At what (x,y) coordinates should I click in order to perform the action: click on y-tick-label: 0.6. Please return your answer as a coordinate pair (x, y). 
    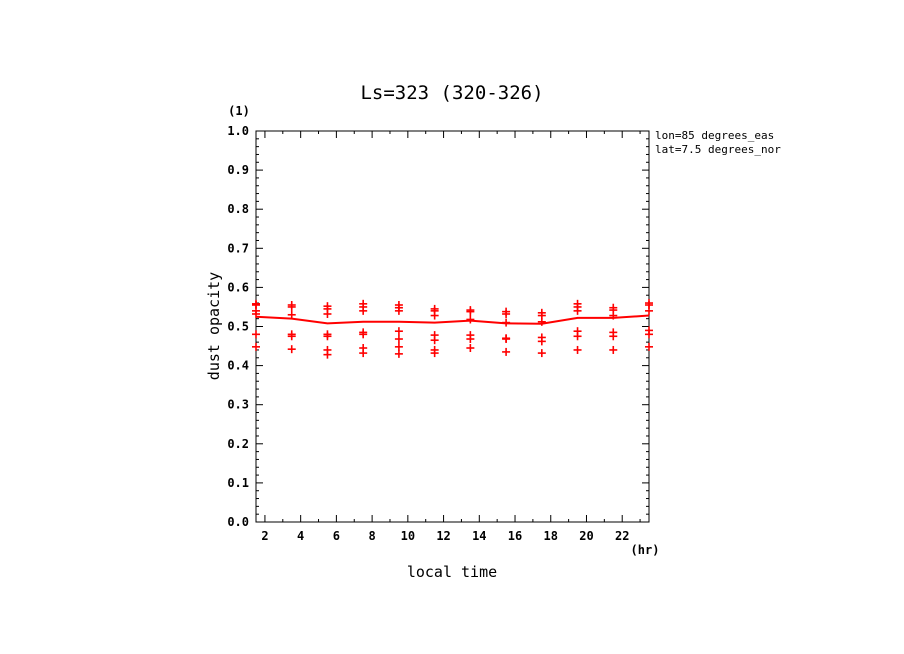
    Looking at the image, I should click on (238, 287).